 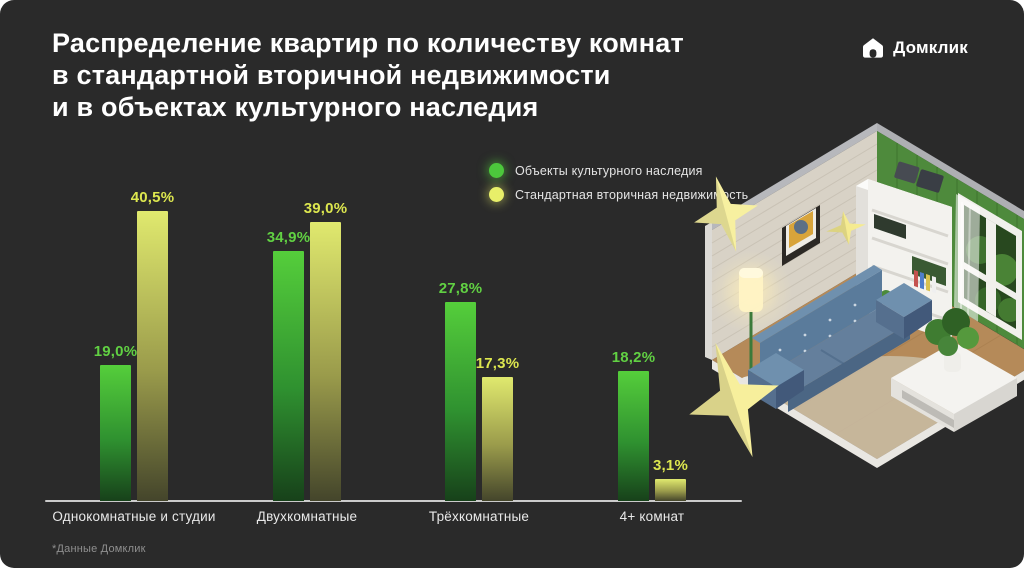 I want to click on value-label-green-2: 34,9%, so click(x=288, y=237).